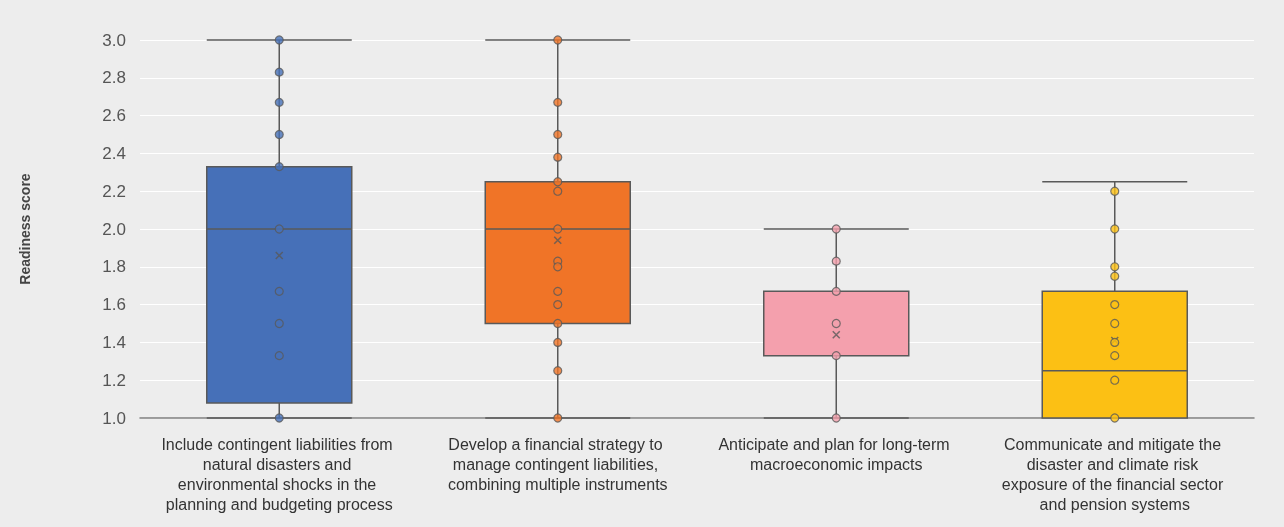 The width and height of the screenshot is (1284, 527). I want to click on y-tick-label: 1.8, so click(114, 267).